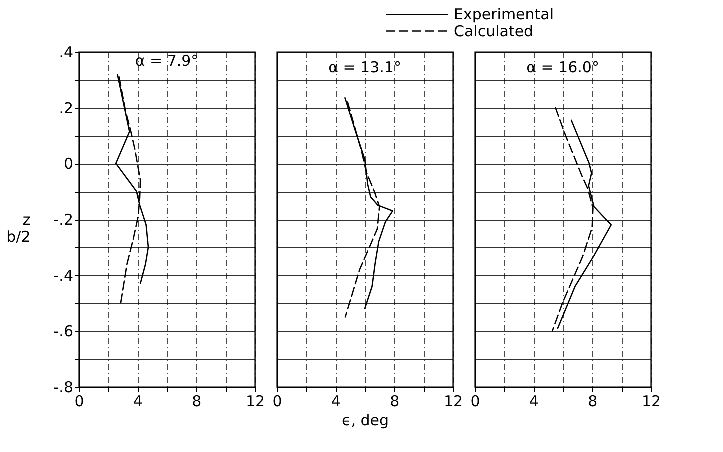  What do you see at coordinates (365, 67) in the screenshot?
I see `chart-title: α = 13.1°` at bounding box center [365, 67].